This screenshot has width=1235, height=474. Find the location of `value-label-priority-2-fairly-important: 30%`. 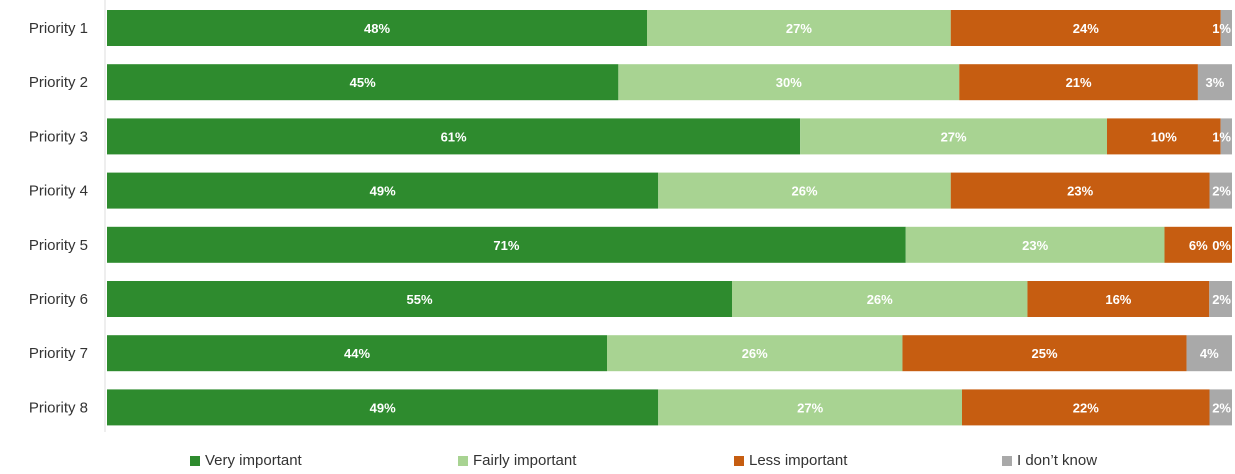

value-label-priority-2-fairly-important: 30% is located at coordinates (789, 82).